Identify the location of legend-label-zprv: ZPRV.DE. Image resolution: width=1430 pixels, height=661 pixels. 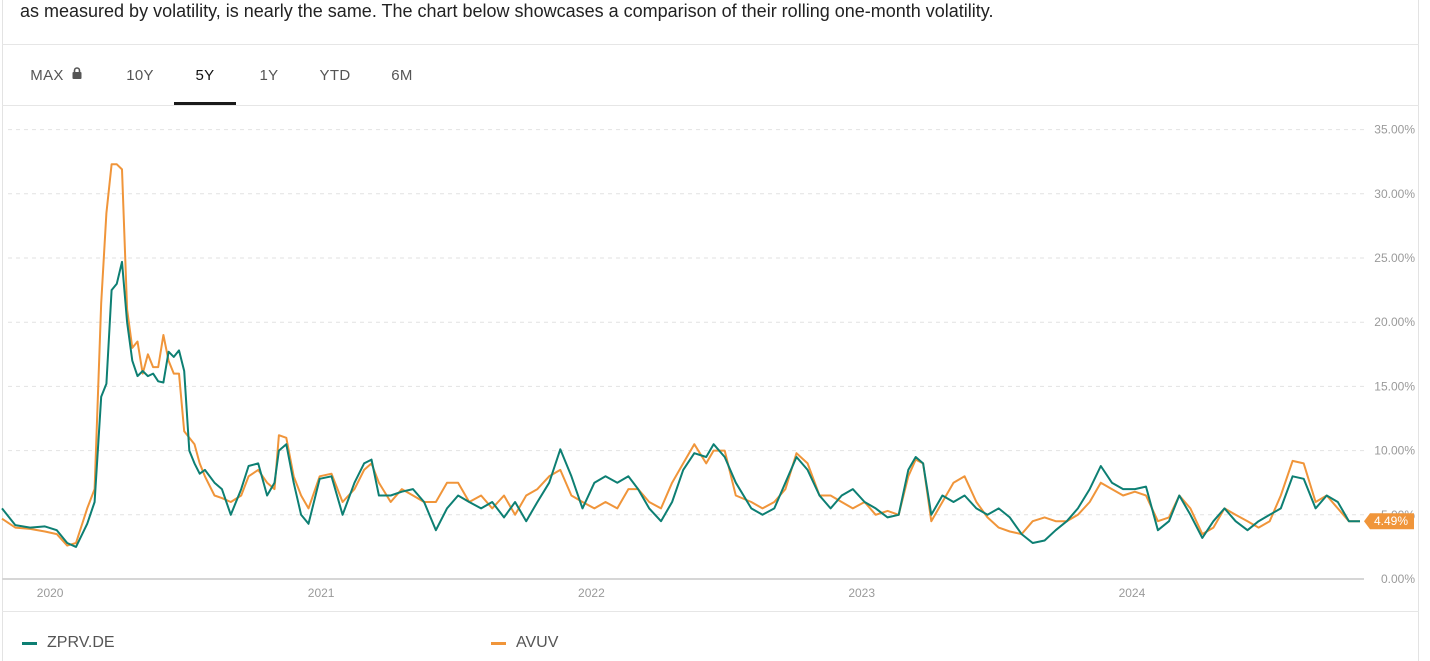
(81, 642).